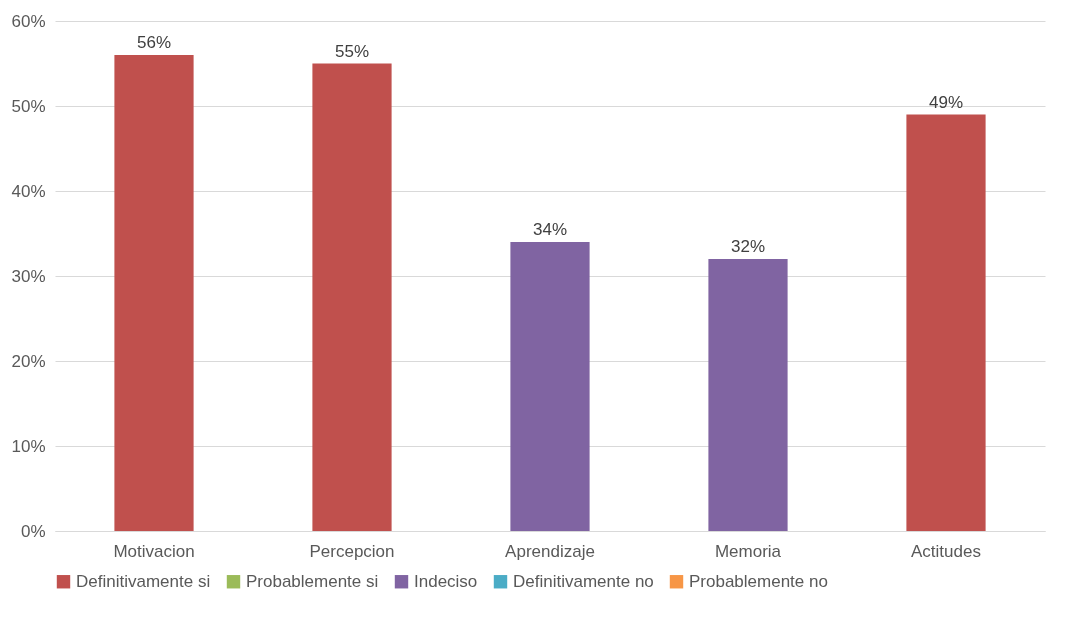 This screenshot has width=1069, height=625. Describe the element at coordinates (312, 581) in the screenshot. I see `legend-label: Probablemente si` at that location.